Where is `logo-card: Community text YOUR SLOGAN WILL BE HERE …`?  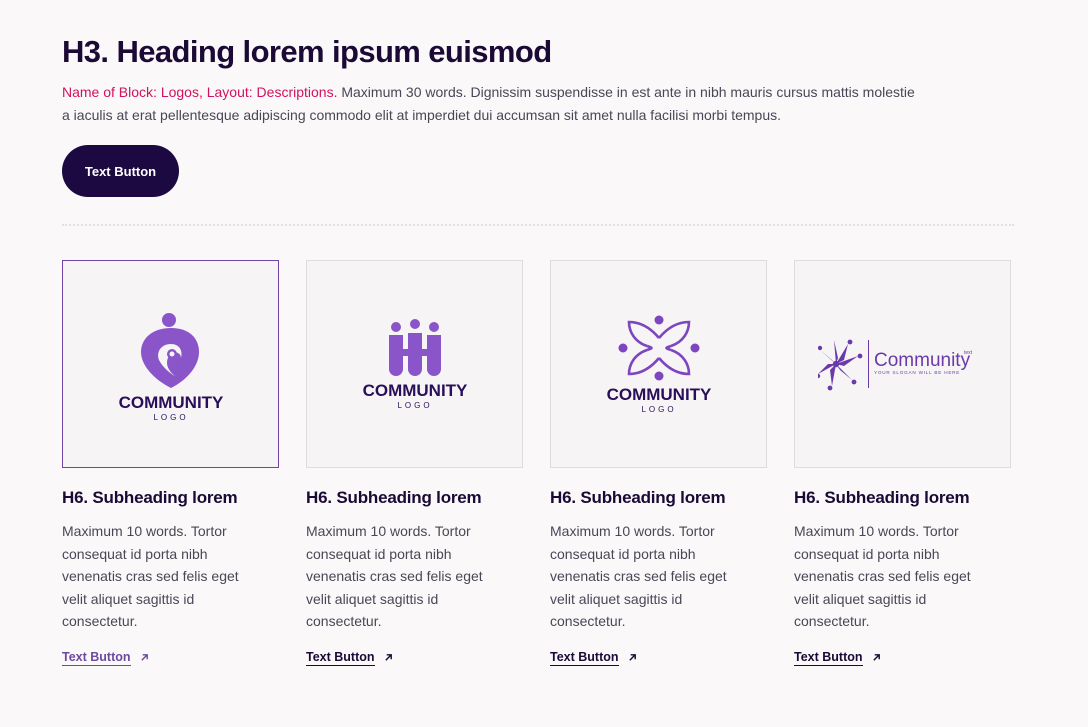 logo-card: Community text YOUR SLOGAN WILL BE HERE … is located at coordinates (903, 463).